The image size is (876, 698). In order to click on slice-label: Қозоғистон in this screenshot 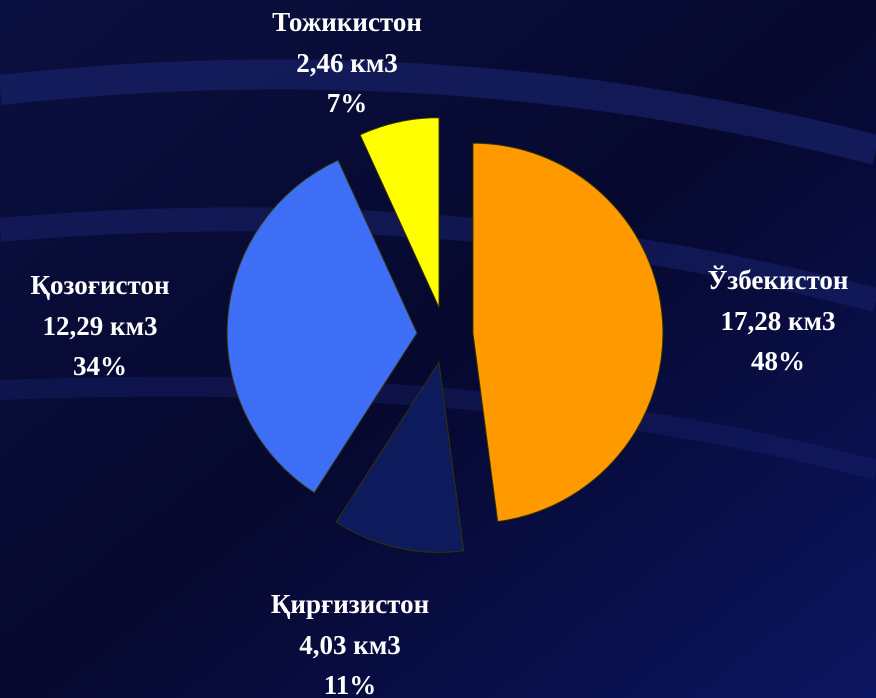, I will do `click(99, 285)`.